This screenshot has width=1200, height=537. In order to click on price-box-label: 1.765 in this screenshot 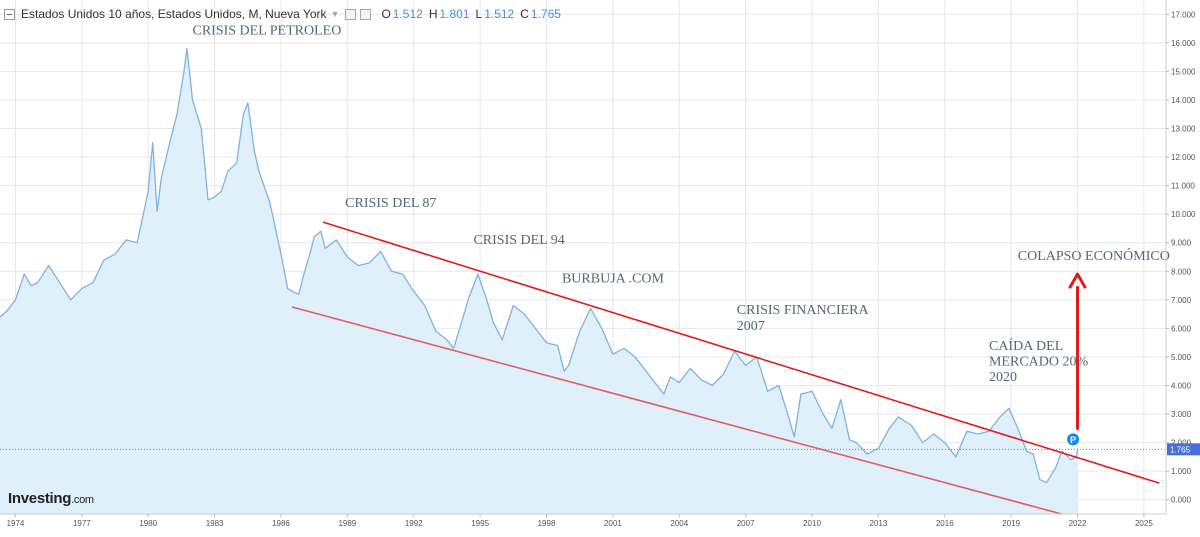, I will do `click(1180, 449)`.